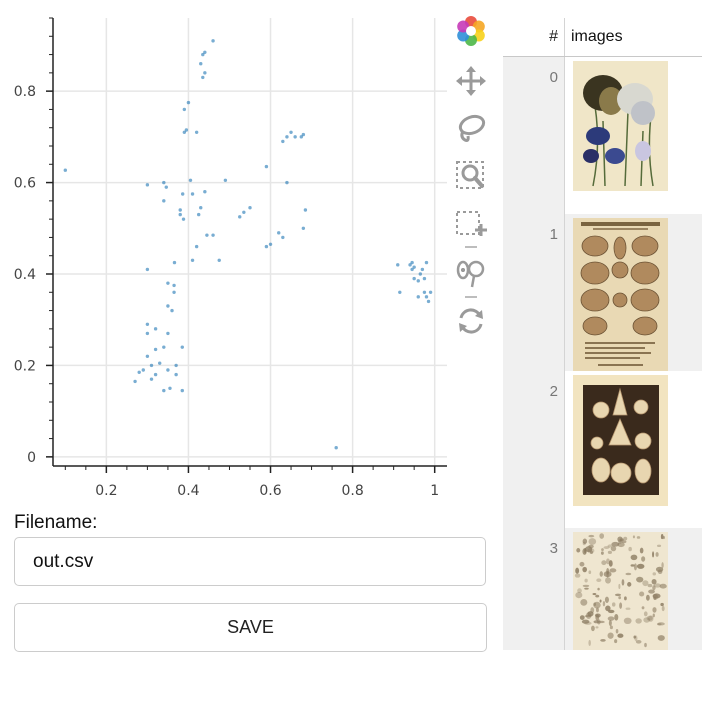 Image resolution: width=702 pixels, height=726 pixels. I want to click on save-button: SAVE, so click(250, 627).